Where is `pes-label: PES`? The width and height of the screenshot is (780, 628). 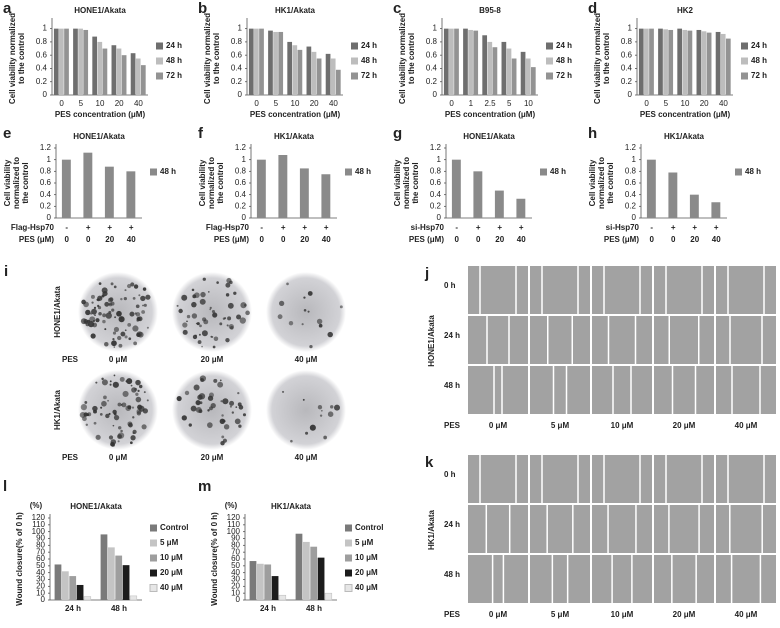 pes-label: PES is located at coordinates (452, 425).